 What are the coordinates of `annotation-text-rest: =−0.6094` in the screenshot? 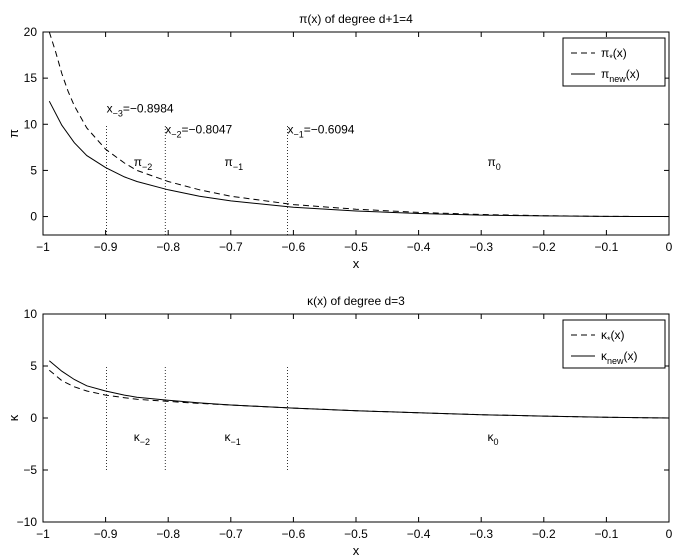 It's located at (329, 130).